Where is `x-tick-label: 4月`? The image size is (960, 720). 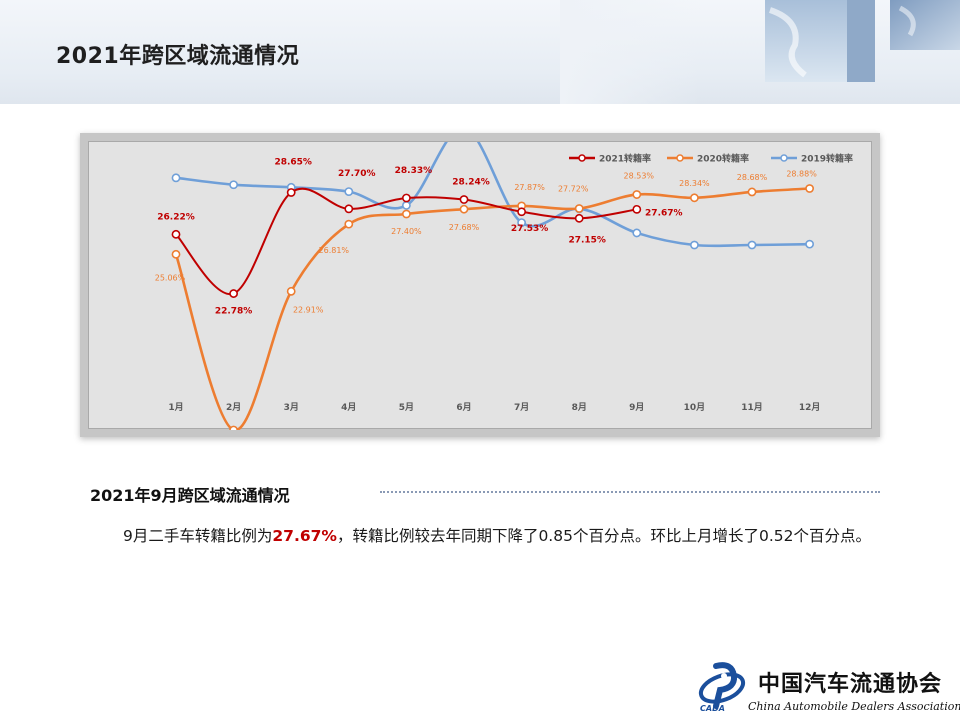
x-tick-label: 4月 is located at coordinates (348, 407).